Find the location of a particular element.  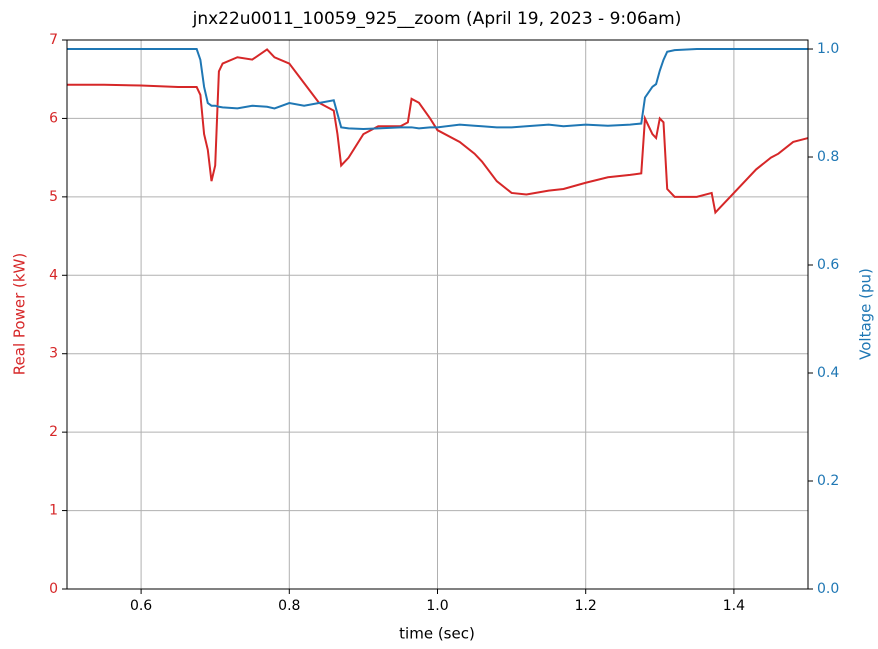

y-tick-label: 4 is located at coordinates (53, 275).